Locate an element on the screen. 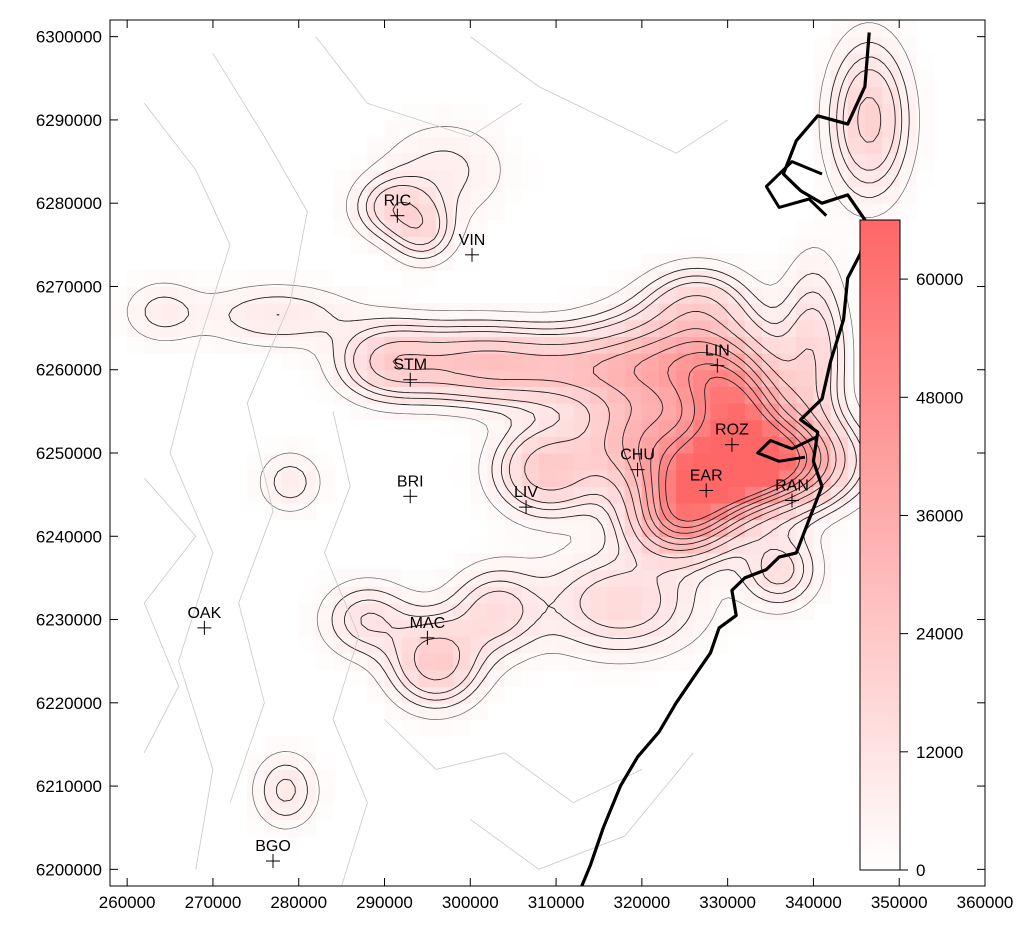 Image resolution: width=1024 pixels, height=940 pixels. terrain-contour is located at coordinates (170, 615).